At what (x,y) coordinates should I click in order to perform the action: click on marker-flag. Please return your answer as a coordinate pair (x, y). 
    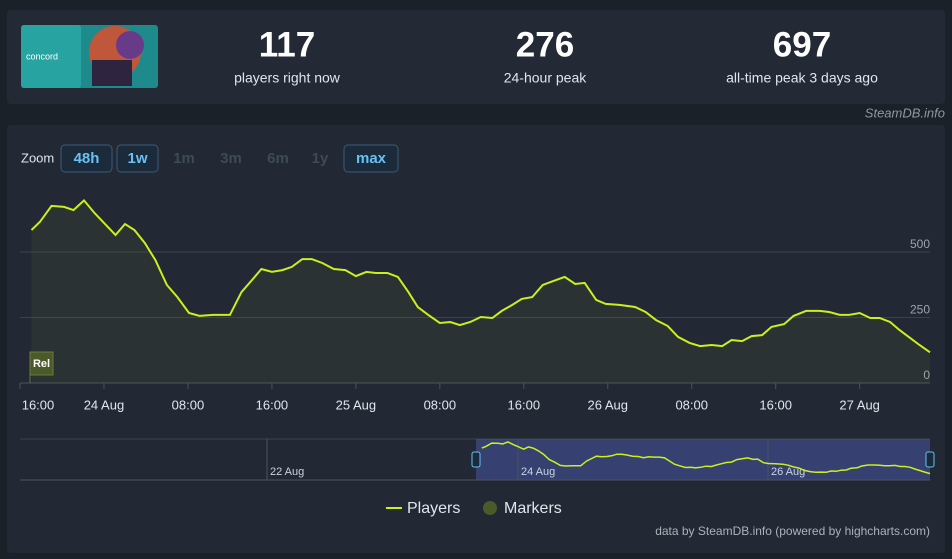
    Looking at the image, I should click on (41, 363).